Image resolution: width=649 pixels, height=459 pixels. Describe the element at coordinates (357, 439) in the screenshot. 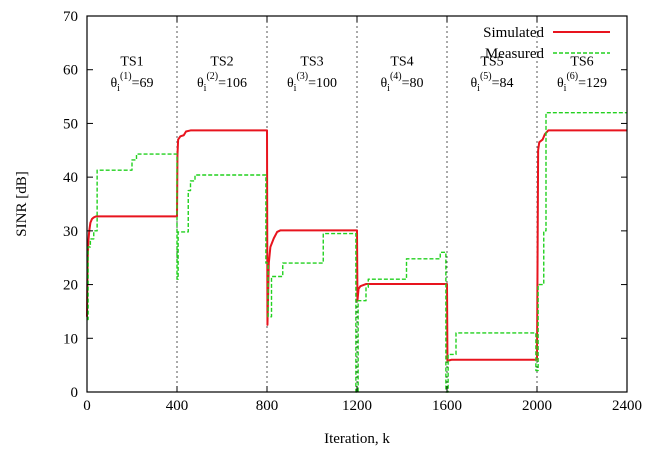

I see `x-axis-title: Iteration, k` at that location.